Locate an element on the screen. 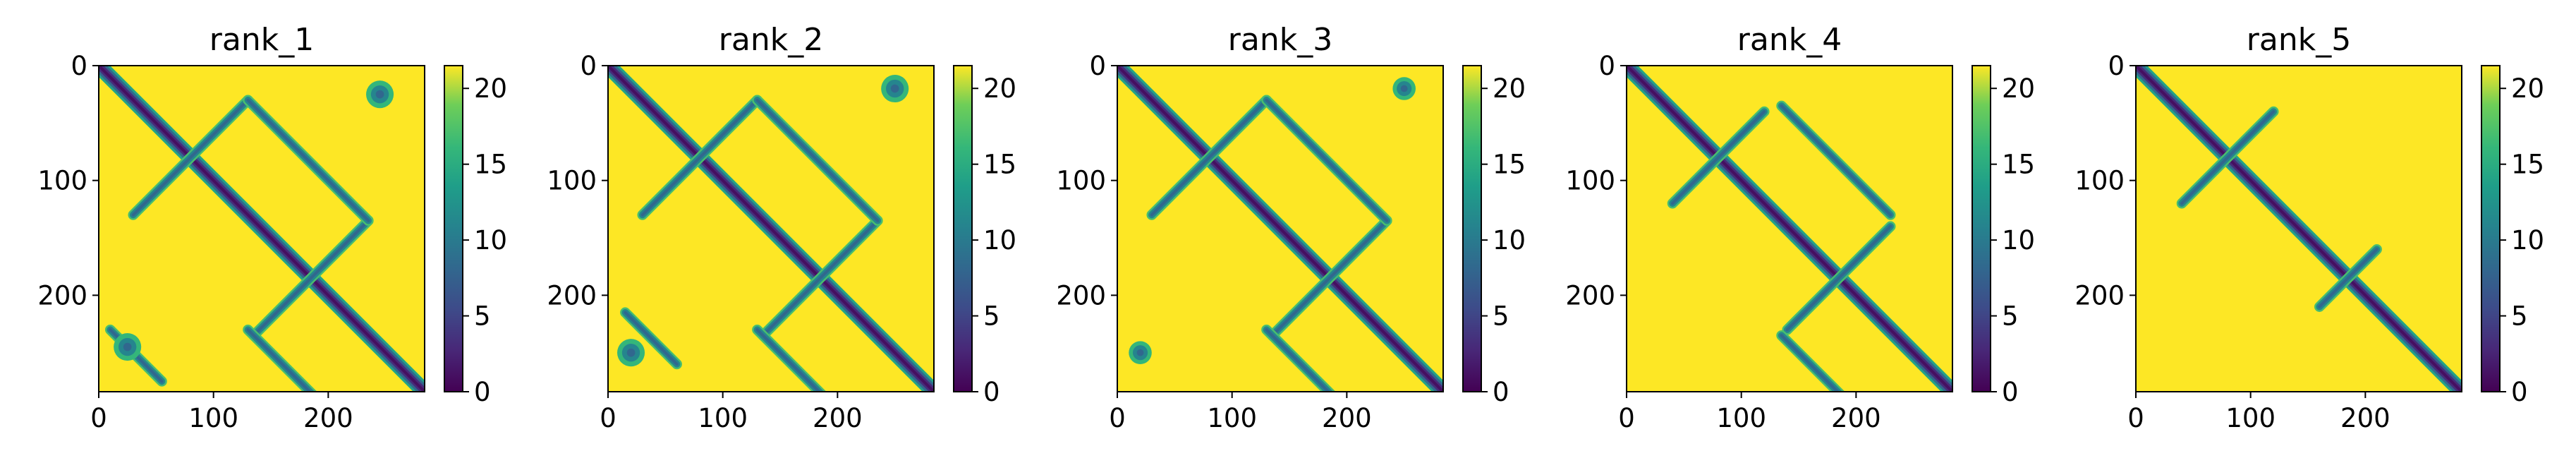  panel-title: rank_1 is located at coordinates (261, 40).